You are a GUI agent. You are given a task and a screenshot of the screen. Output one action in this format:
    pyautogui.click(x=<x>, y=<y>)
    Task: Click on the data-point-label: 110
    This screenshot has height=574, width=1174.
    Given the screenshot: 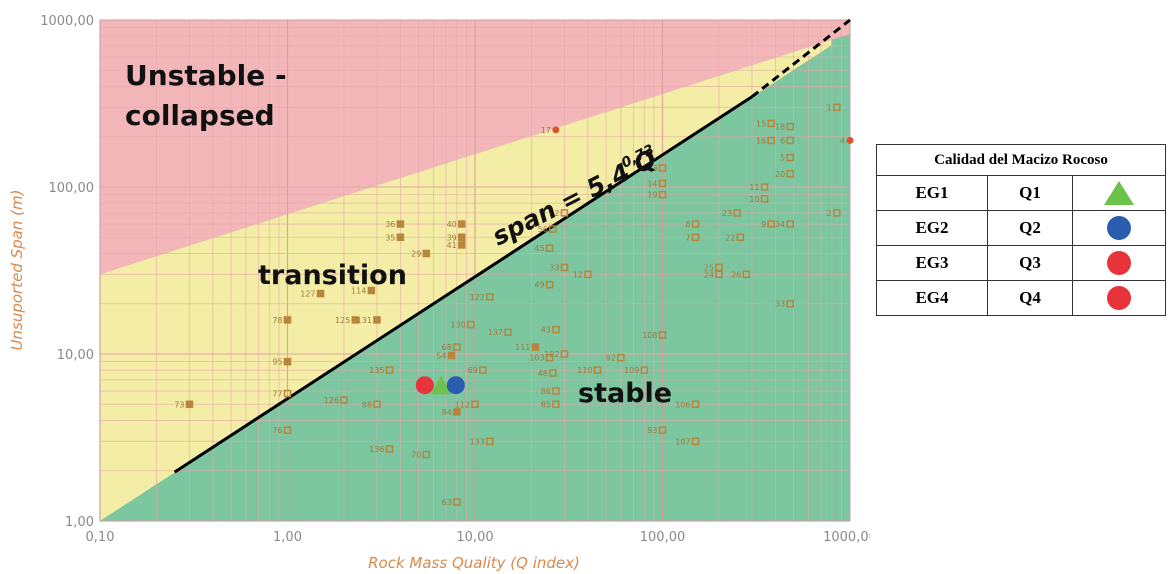 What is the action you would take?
    pyautogui.click(x=584, y=370)
    